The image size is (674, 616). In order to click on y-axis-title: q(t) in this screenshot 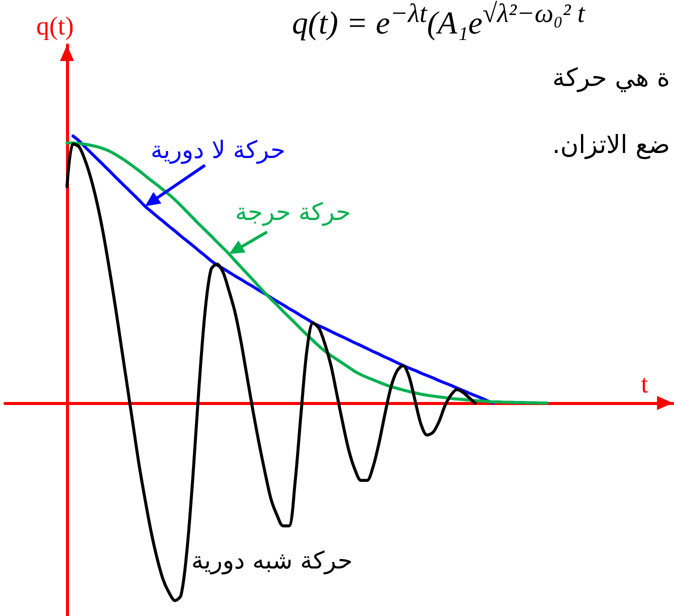, I will do `click(55, 26)`.